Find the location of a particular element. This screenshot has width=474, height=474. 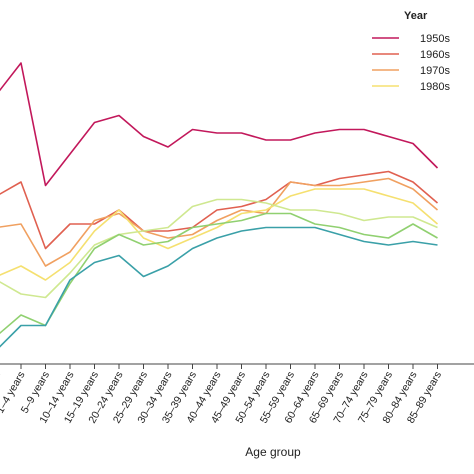

x-axis-title: Age group is located at coordinates (273, 452).